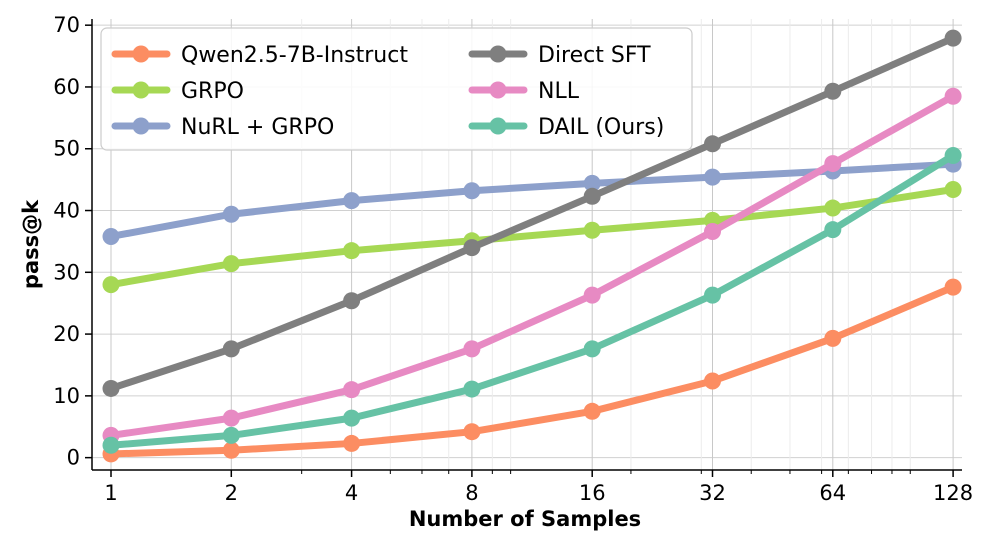 The height and width of the screenshot is (548, 996). What do you see at coordinates (31, 244) in the screenshot?
I see `y-axis-title: pass@k` at bounding box center [31, 244].